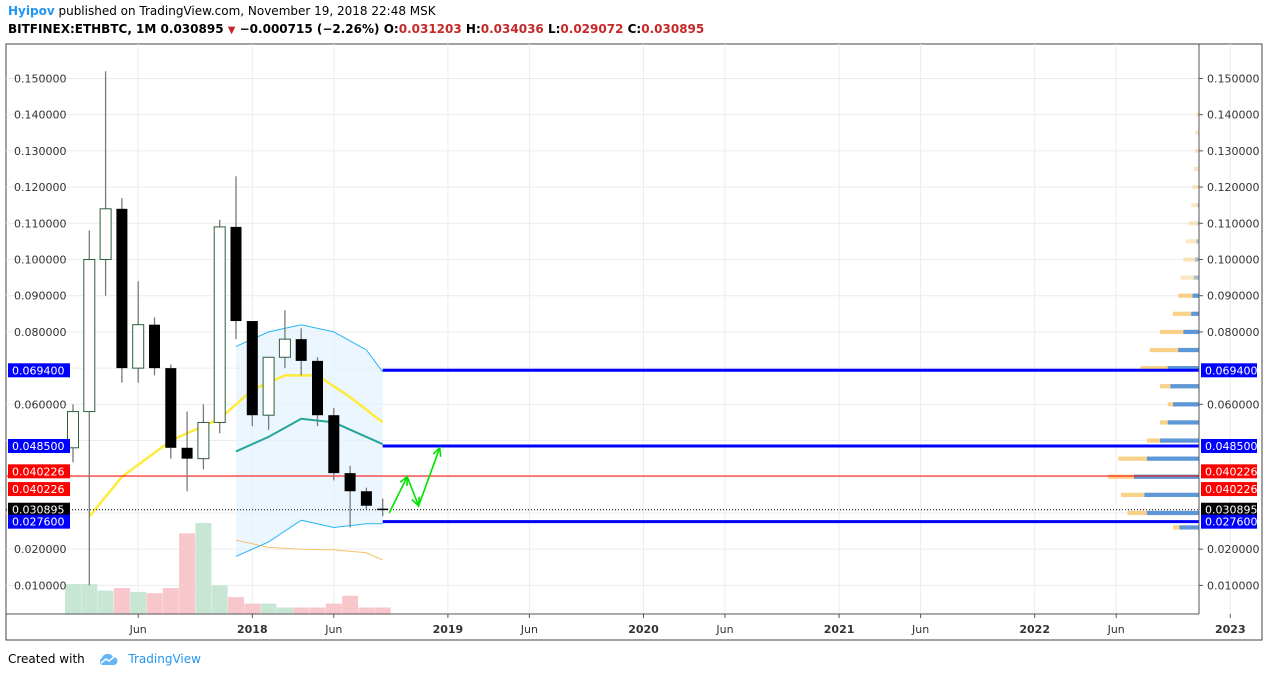 The image size is (1267, 677). I want to click on x-tick-label: 2021, so click(839, 629).